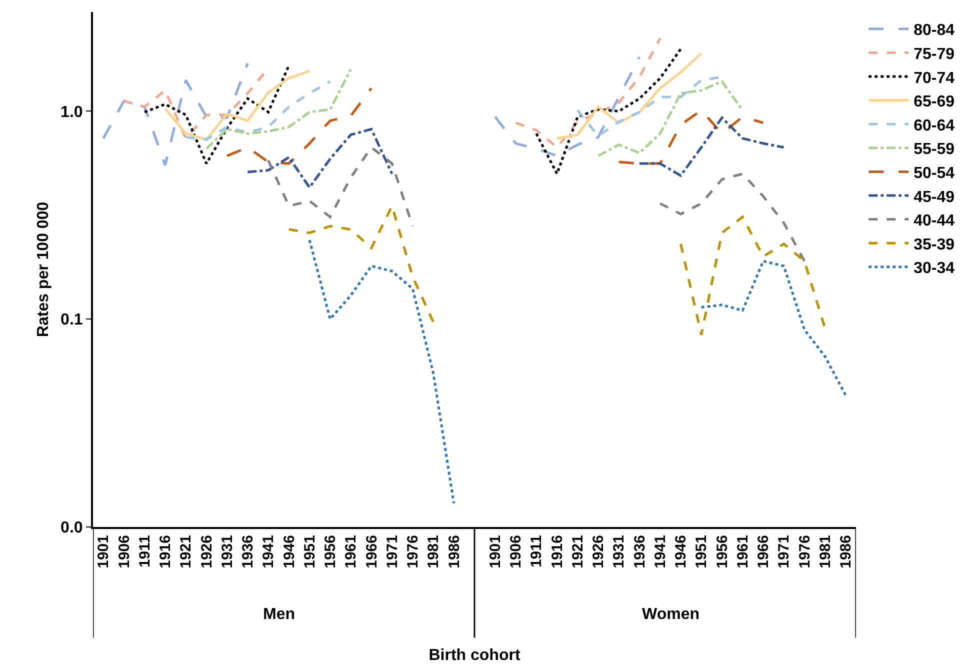 Image resolution: width=973 pixels, height=664 pixels. What do you see at coordinates (934, 149) in the screenshot?
I see `legend-label: 55-59` at bounding box center [934, 149].